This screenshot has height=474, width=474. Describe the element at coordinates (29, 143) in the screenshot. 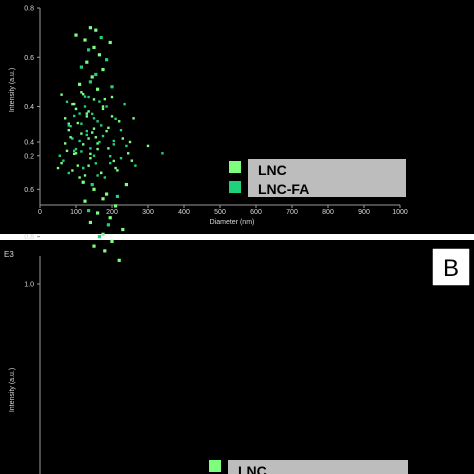

I see `panel-b-y-tick-label: 0.4` at that location.